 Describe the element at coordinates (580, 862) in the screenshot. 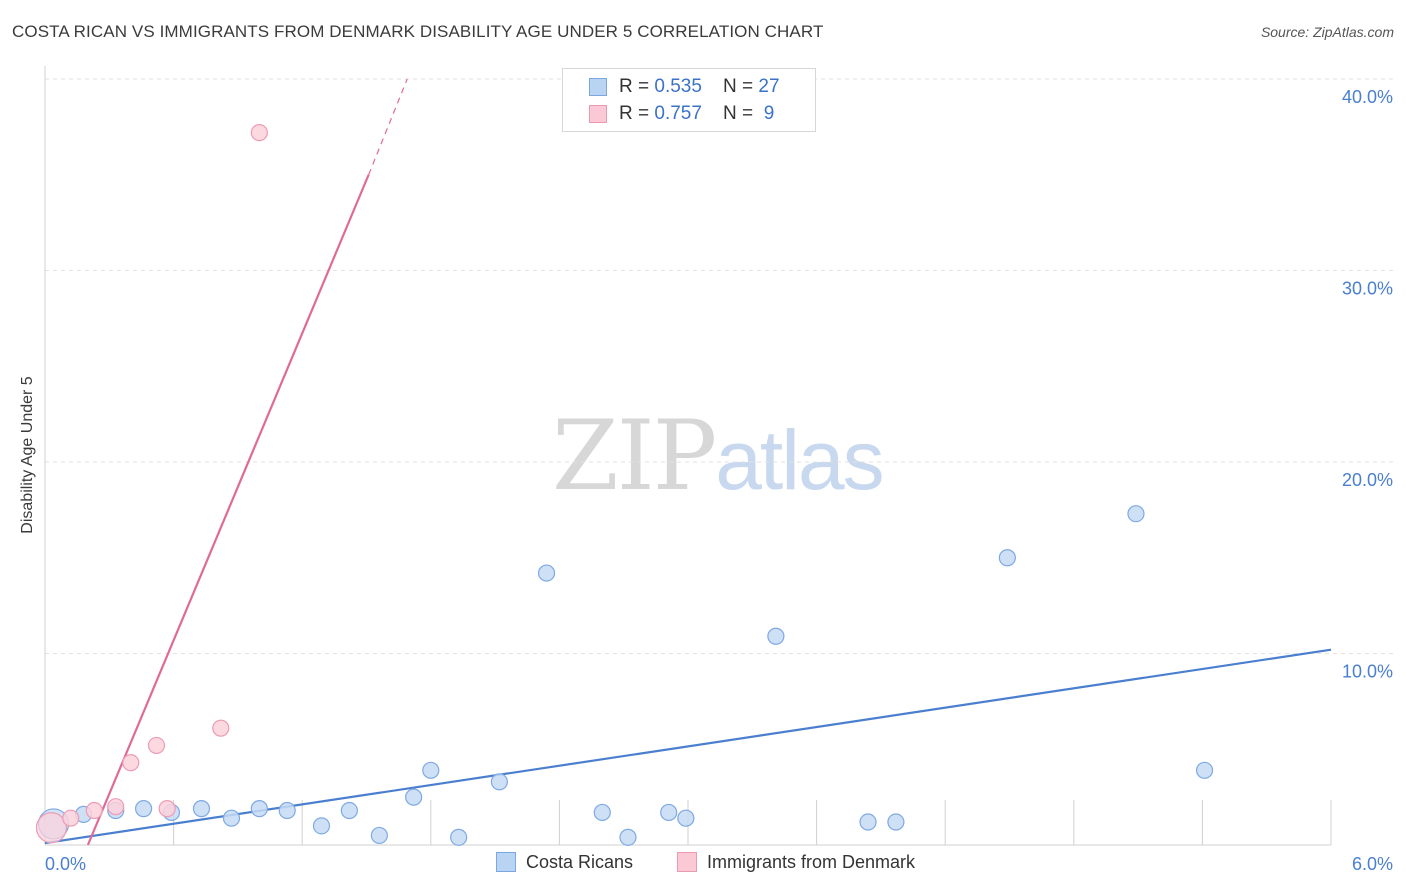

I see `bottom-legend-label: Costa Ricans` at that location.